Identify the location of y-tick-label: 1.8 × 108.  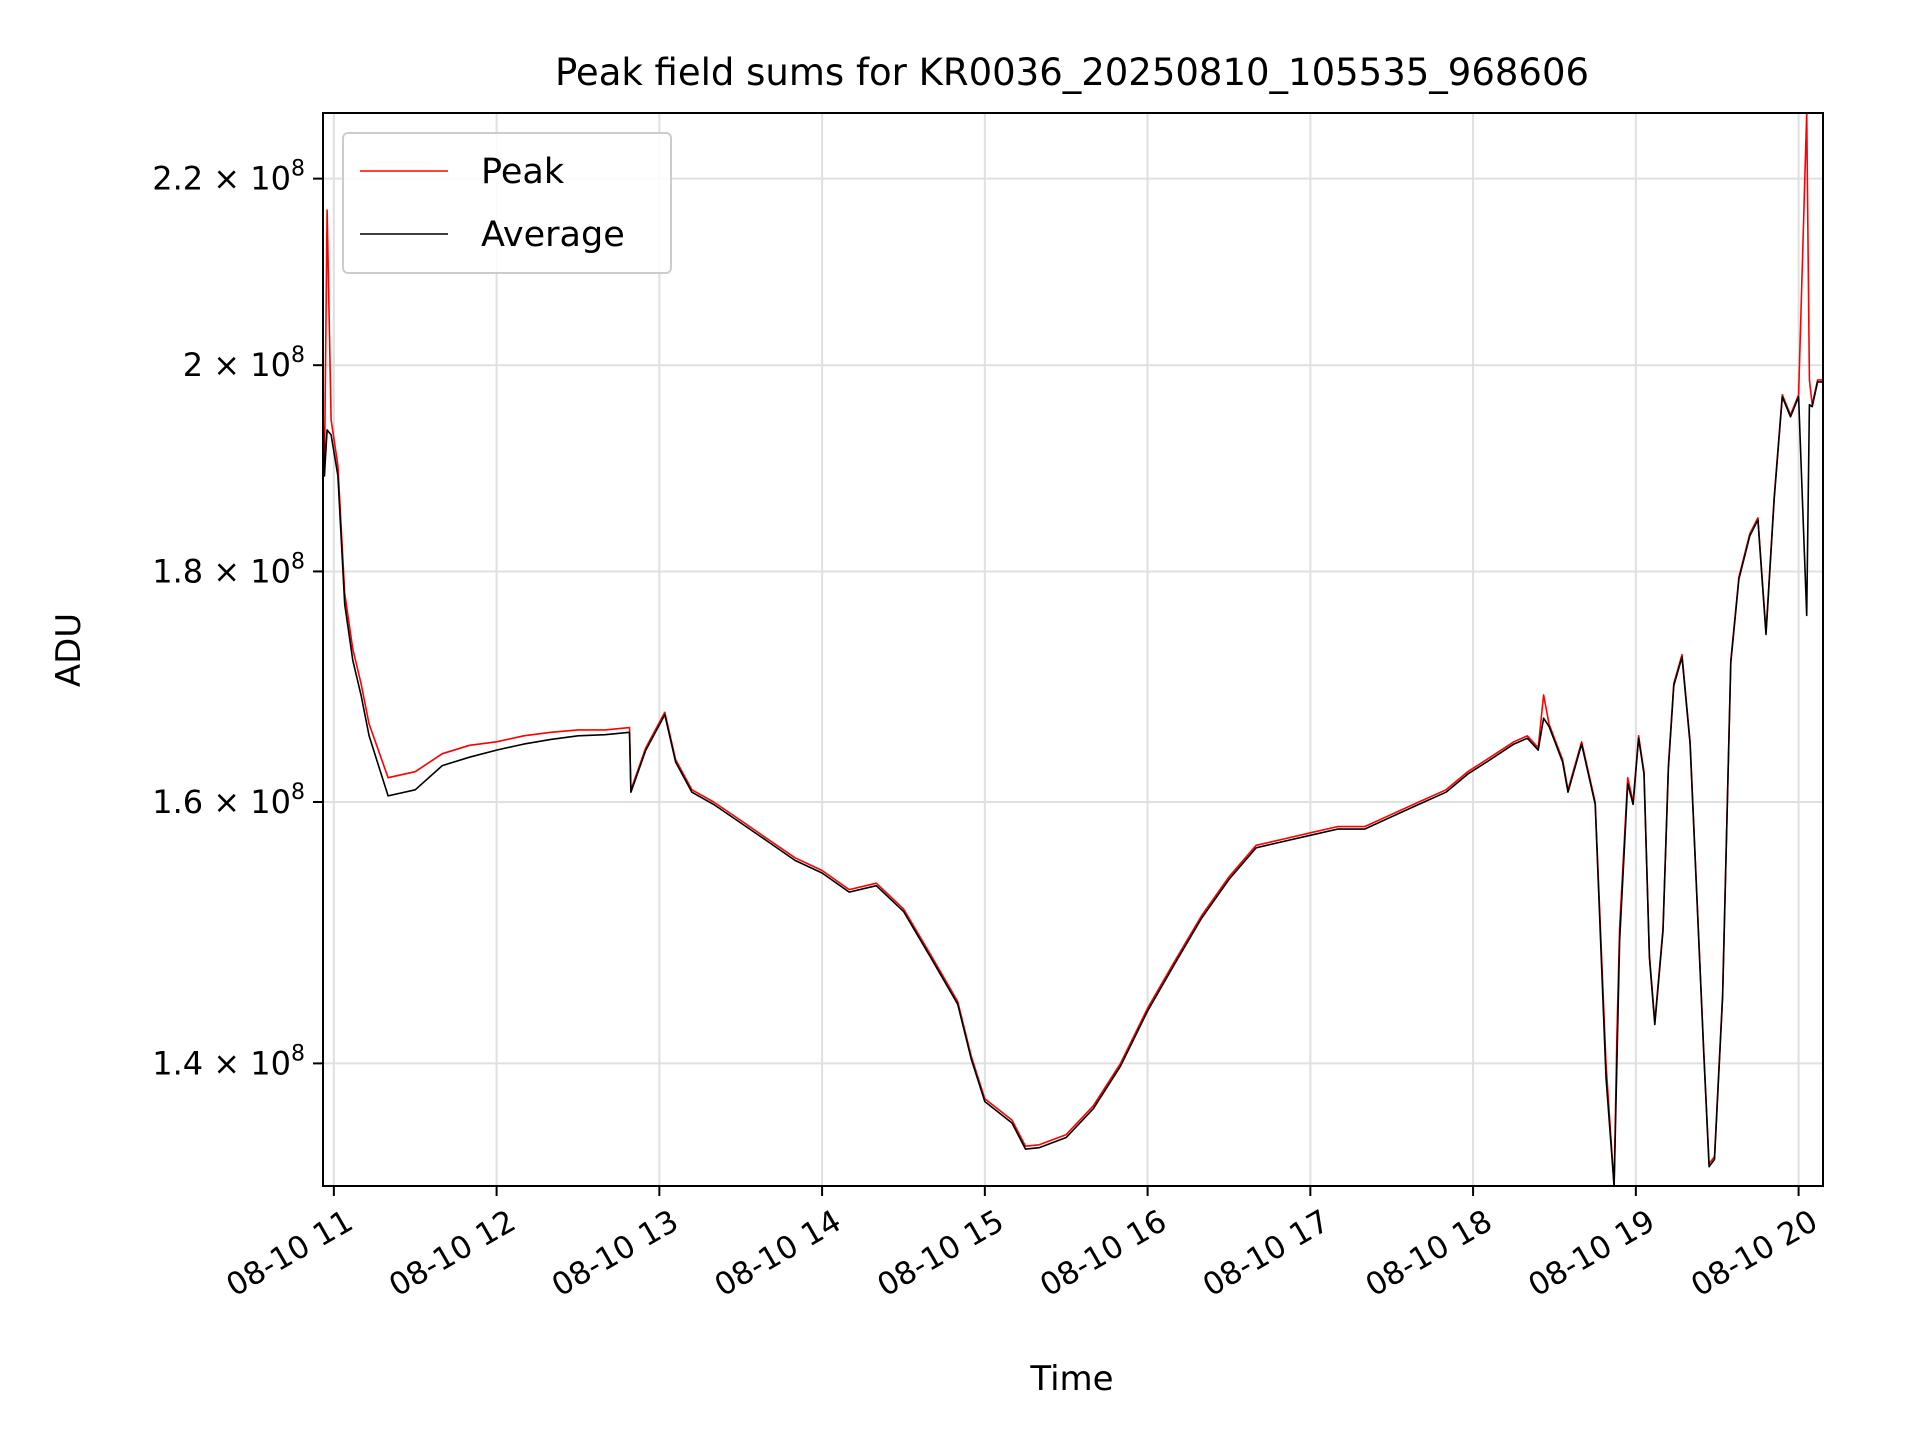
(228, 569).